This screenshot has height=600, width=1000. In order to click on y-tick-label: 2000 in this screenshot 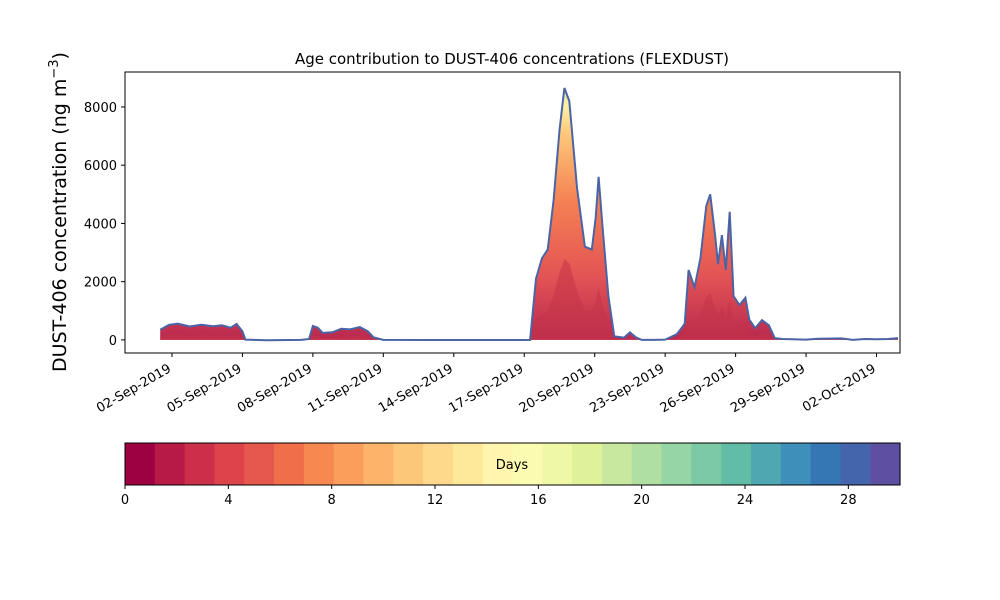, I will do `click(100, 283)`.